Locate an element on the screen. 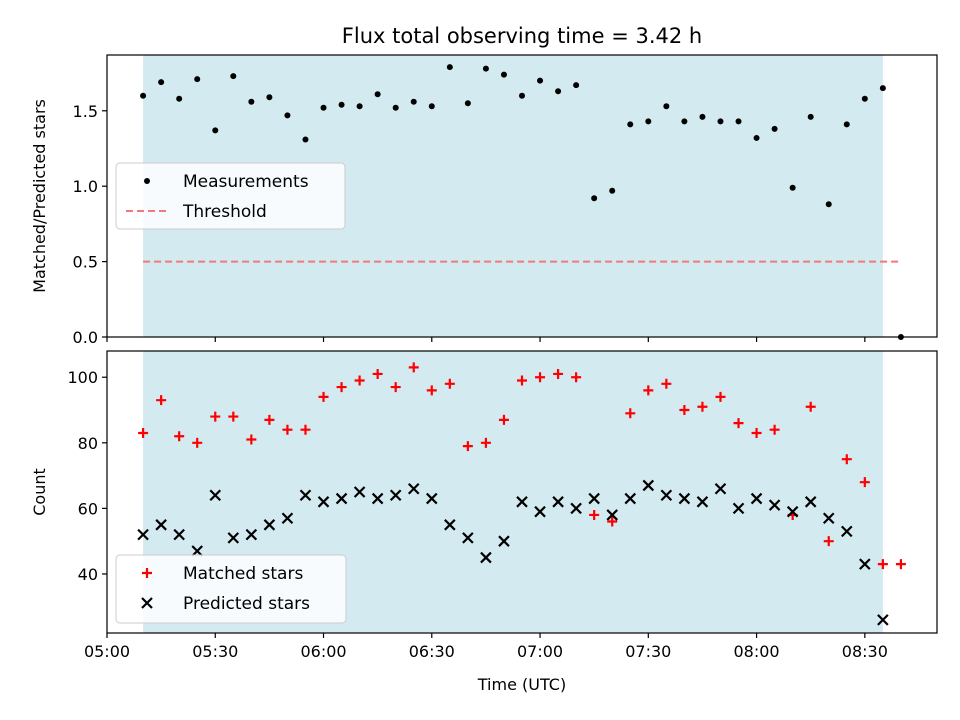 This screenshot has width=960, height=720. legend-matched-label: Matched stars is located at coordinates (243, 574).